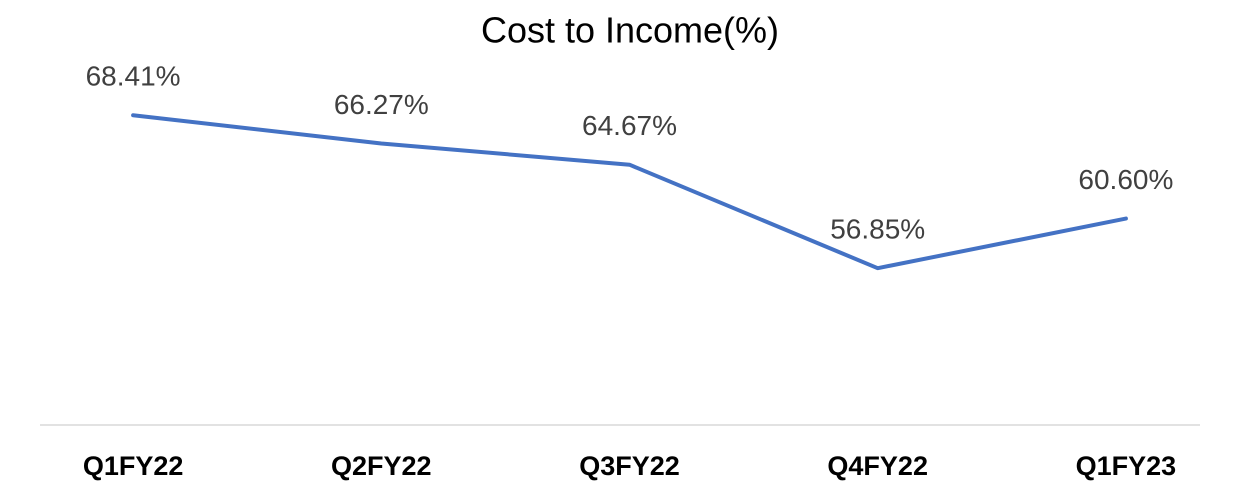  What do you see at coordinates (1125, 179) in the screenshot?
I see `data-label: 60.60%` at bounding box center [1125, 179].